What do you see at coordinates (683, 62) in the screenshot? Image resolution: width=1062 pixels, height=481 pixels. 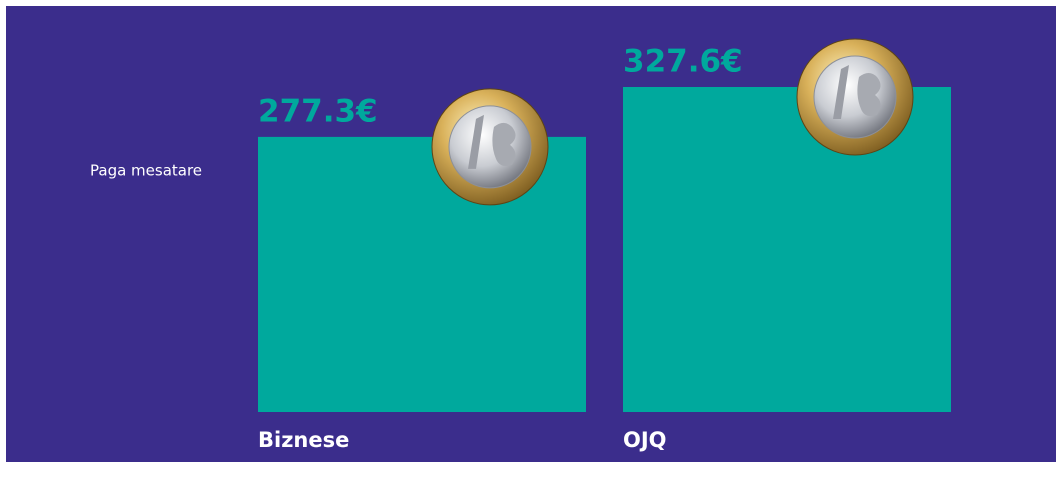 I see `value-label: 327.6€` at bounding box center [683, 62].